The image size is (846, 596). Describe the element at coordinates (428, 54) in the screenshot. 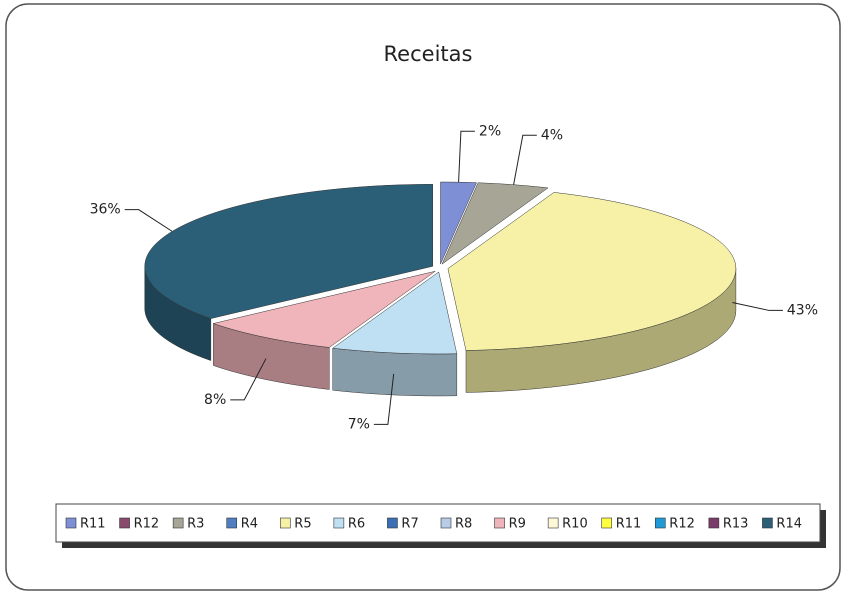

I see `chart-title: Receitas` at that location.